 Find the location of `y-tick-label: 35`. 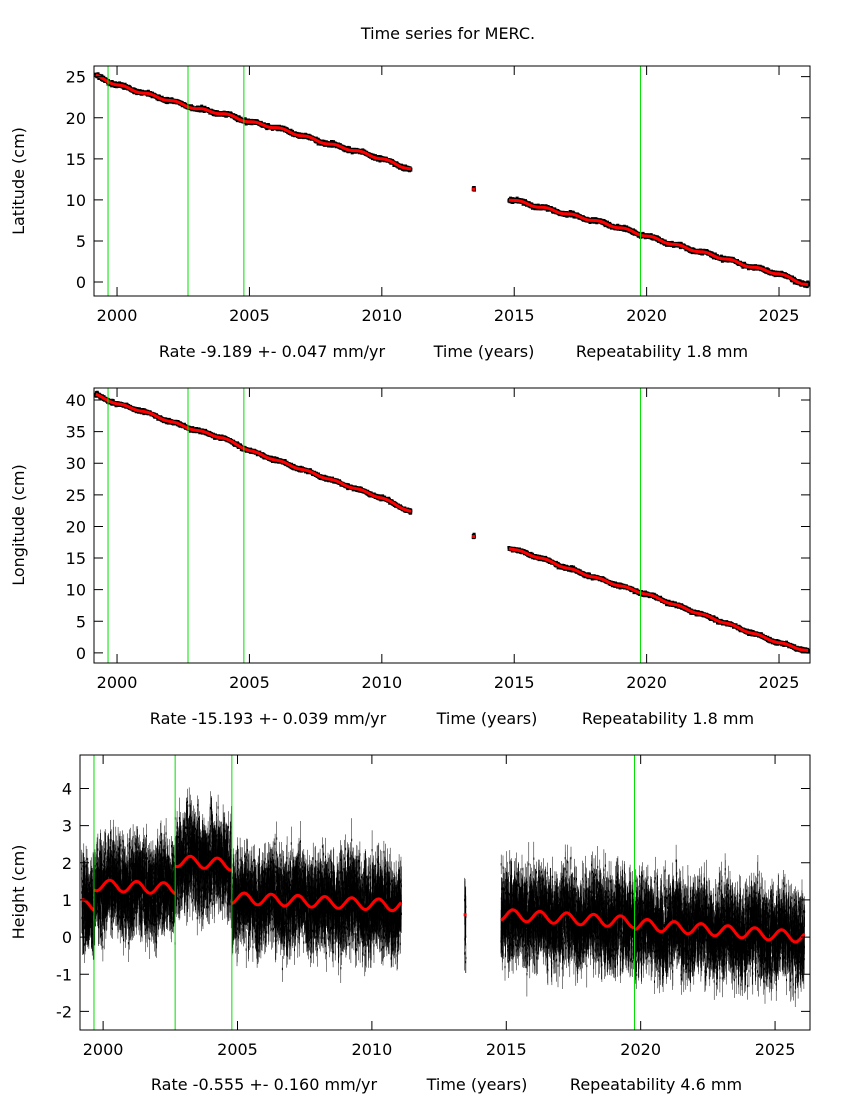

y-tick-label: 35 is located at coordinates (76, 432).